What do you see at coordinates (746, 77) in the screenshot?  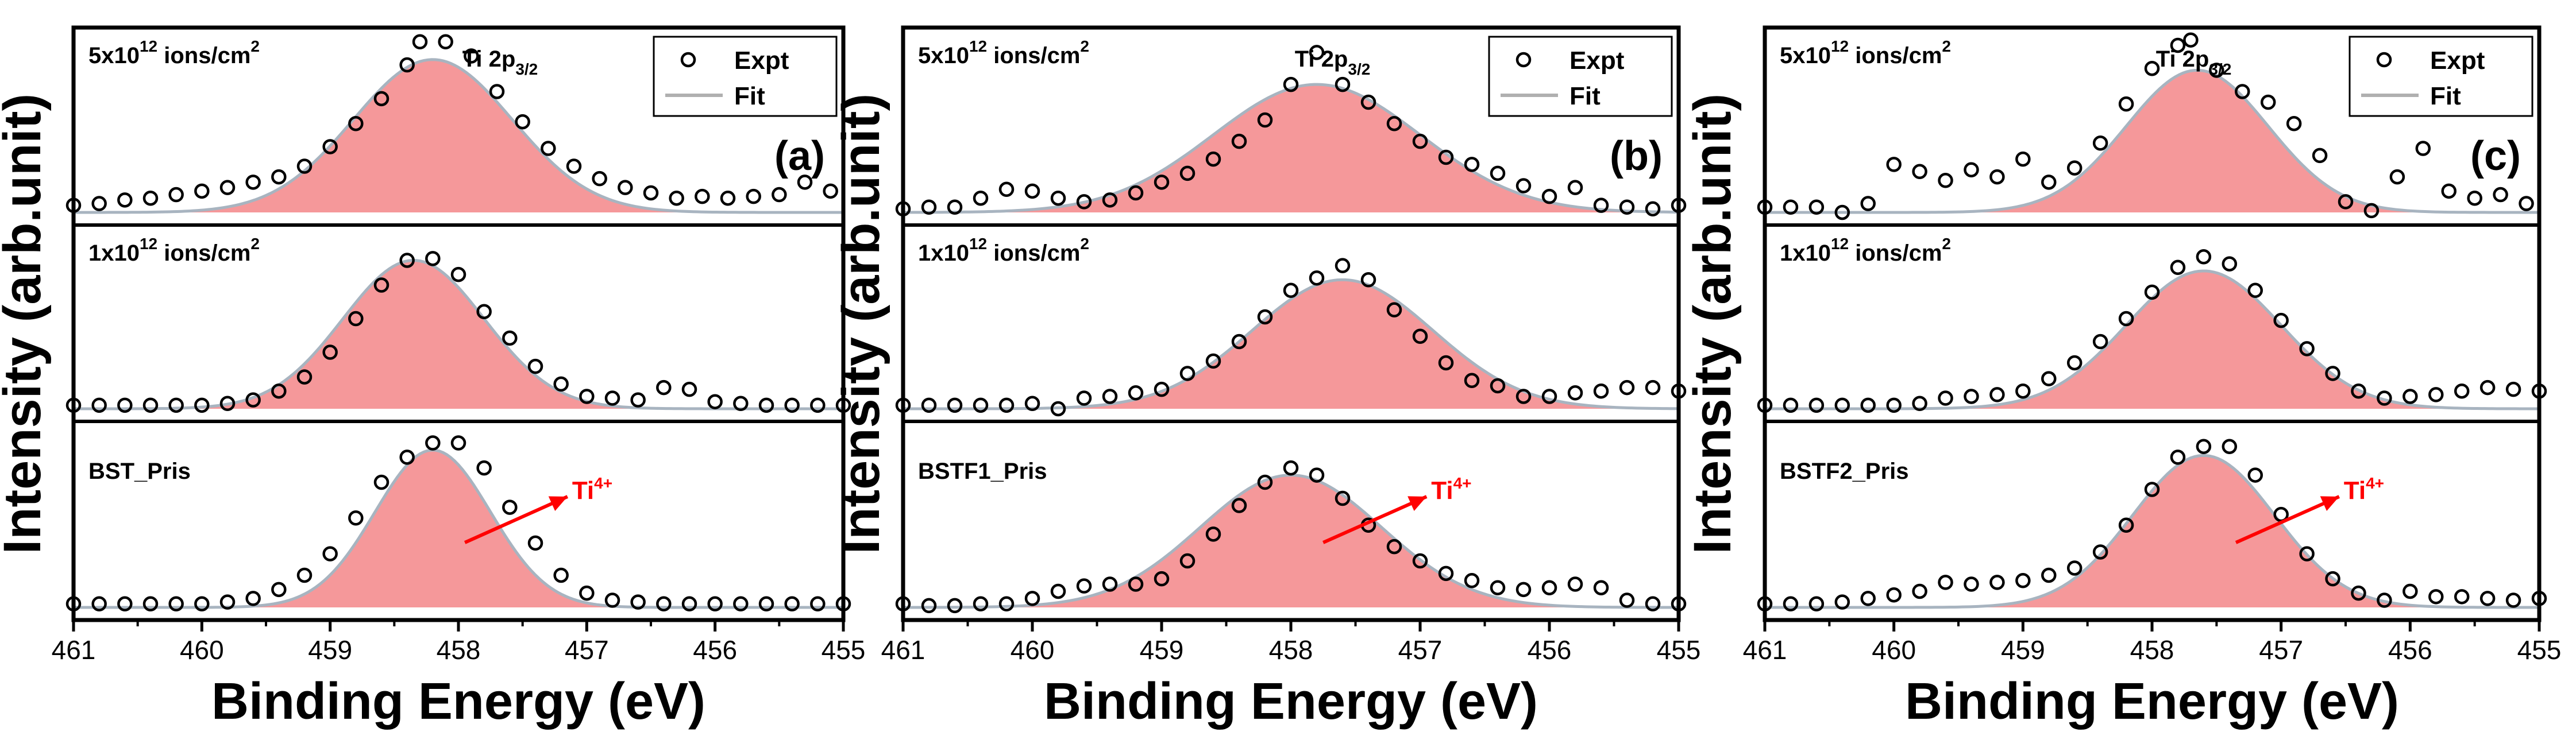 I see `legend: Expt Fit` at bounding box center [746, 77].